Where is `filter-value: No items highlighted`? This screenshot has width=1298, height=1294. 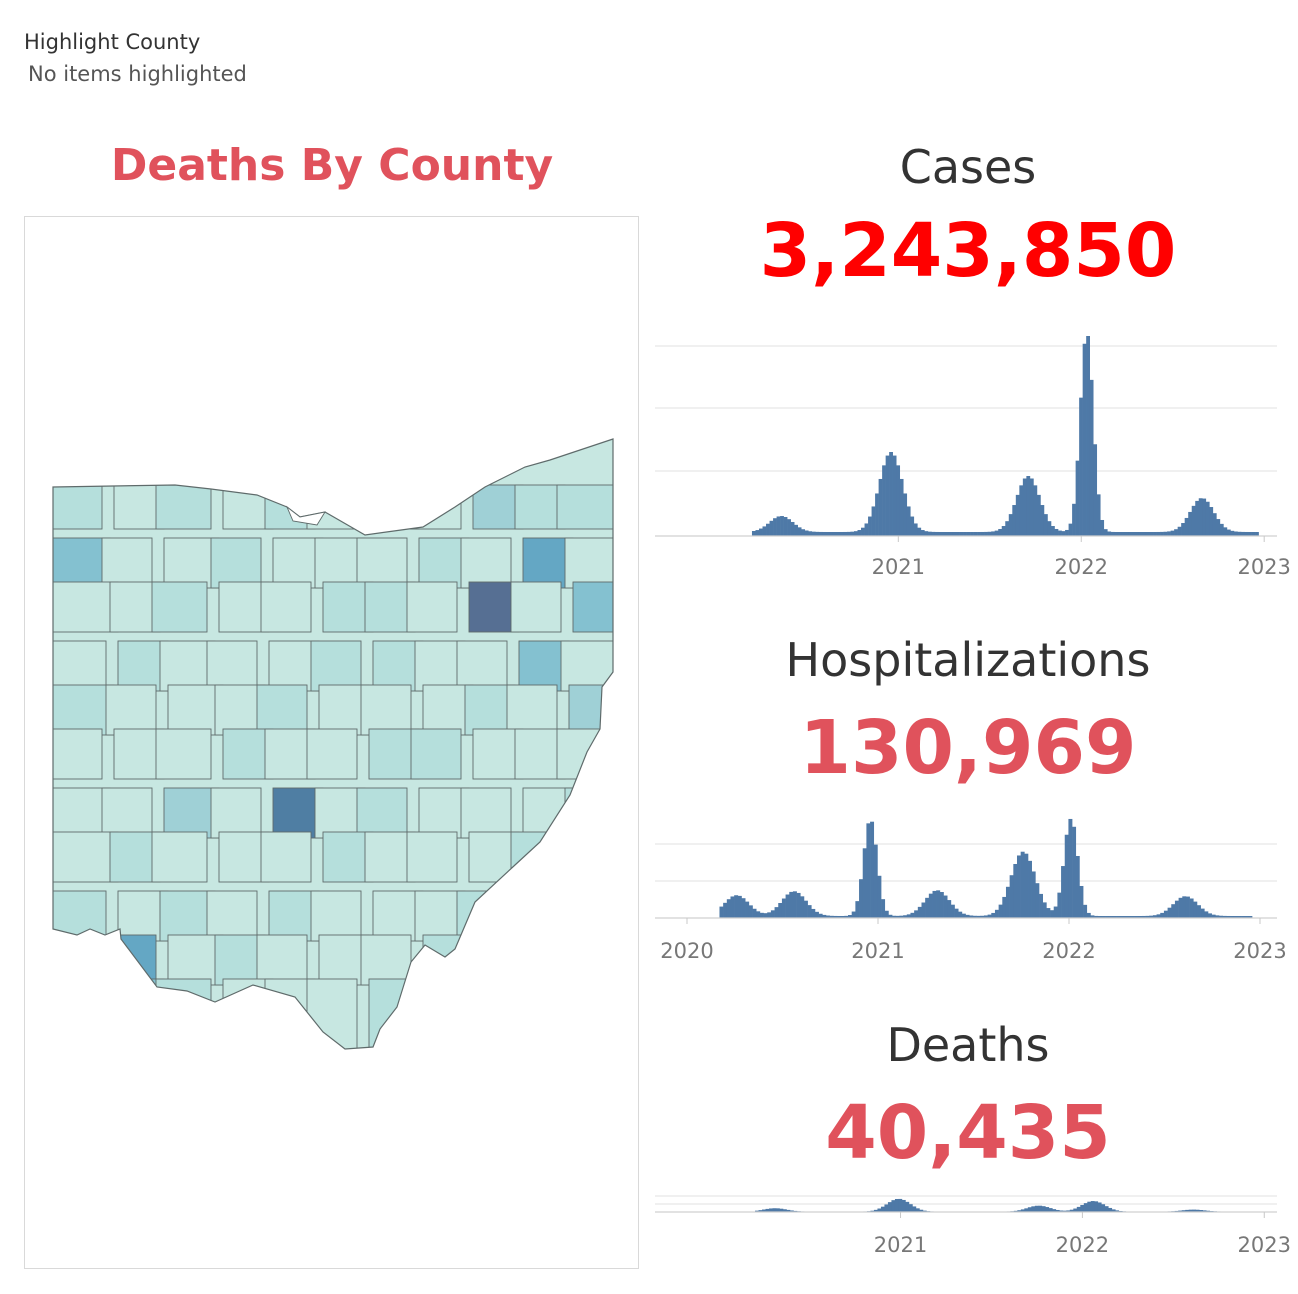 filter-value: No items highlighted is located at coordinates (137, 74).